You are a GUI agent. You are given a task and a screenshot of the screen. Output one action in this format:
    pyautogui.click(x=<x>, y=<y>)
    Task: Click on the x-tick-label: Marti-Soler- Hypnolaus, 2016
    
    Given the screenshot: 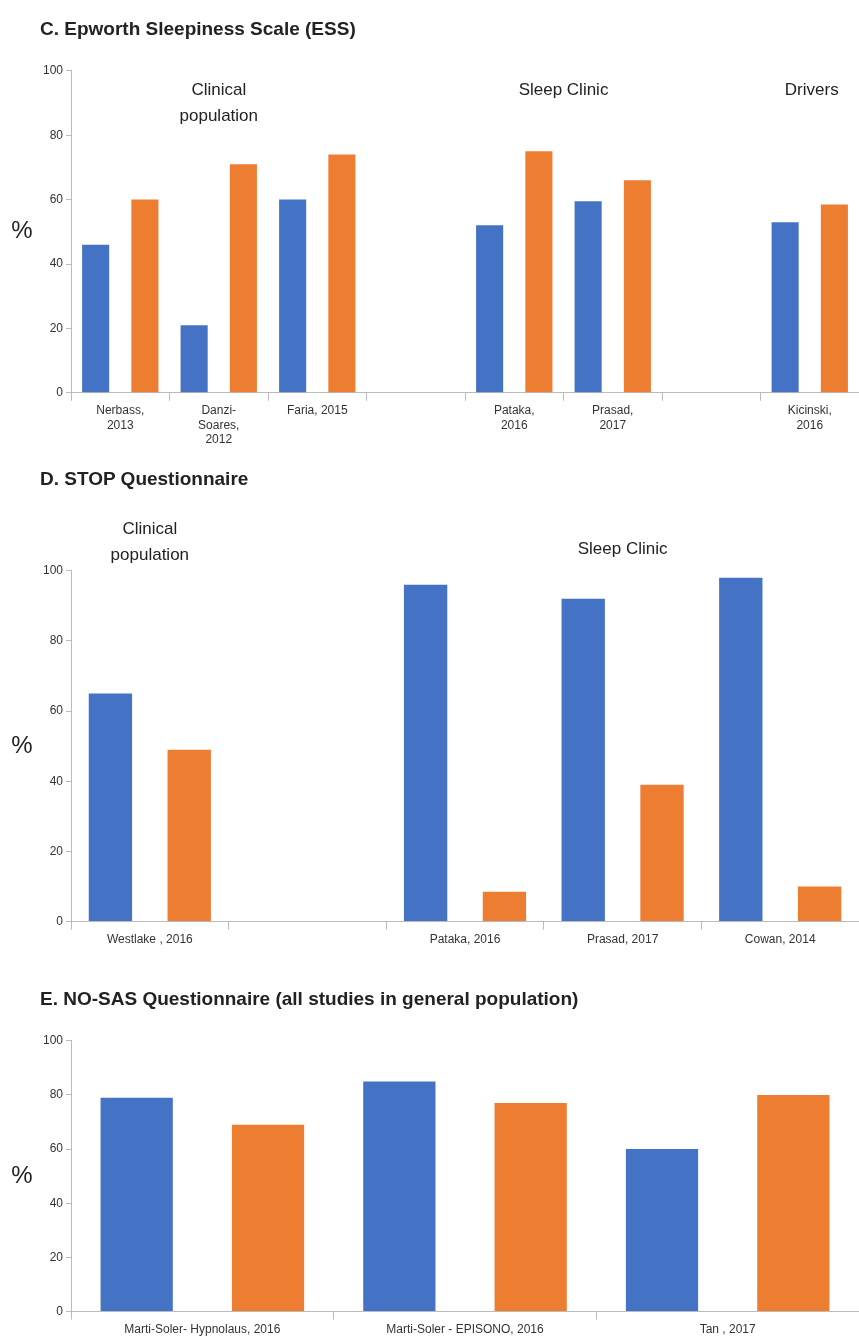 What is the action you would take?
    pyautogui.click(x=202, y=1329)
    